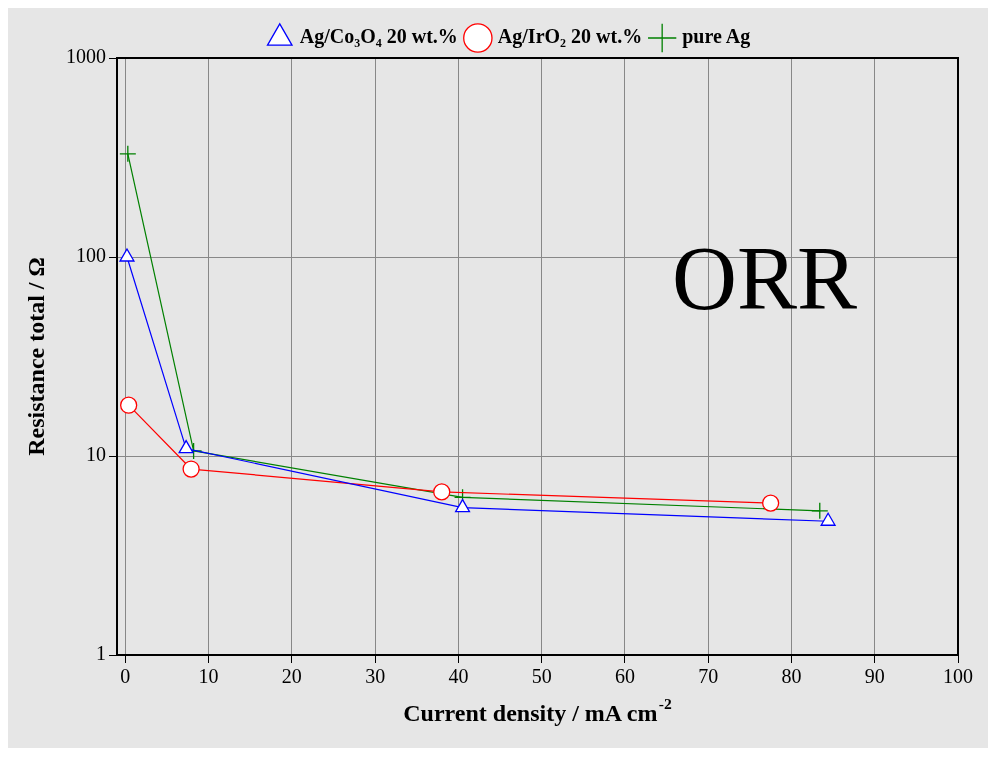  Describe the element at coordinates (570, 37) in the screenshot. I see `legend-label: Ag/IrO₂ 20 wt.%` at that location.